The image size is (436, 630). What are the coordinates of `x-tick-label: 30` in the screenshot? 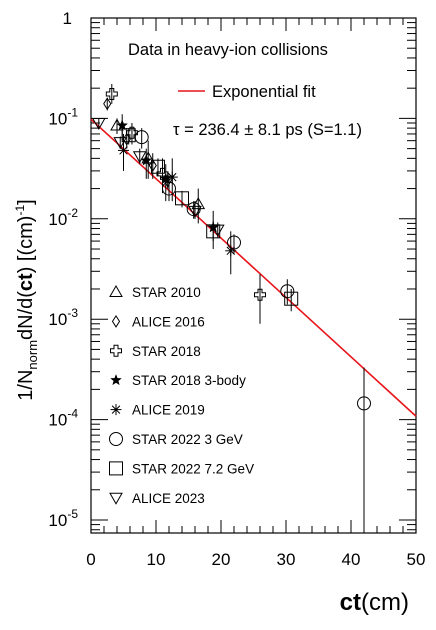 It's located at (286, 559).